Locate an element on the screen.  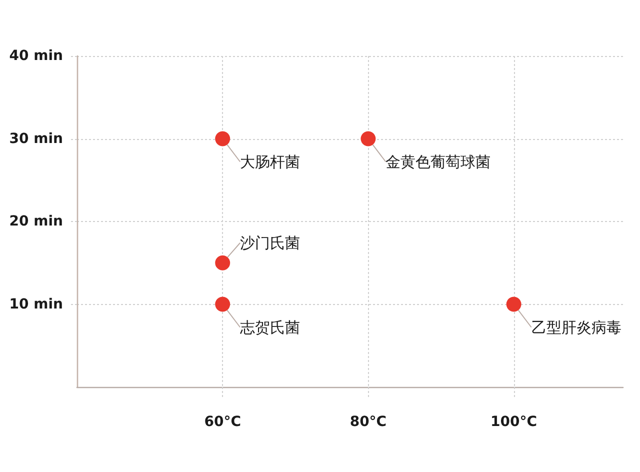
annotation: 金黄色葡萄球菌 is located at coordinates (438, 161).